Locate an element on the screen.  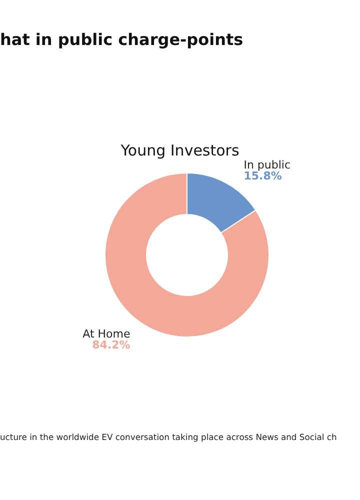
data-label: 15.8% is located at coordinates (263, 176).